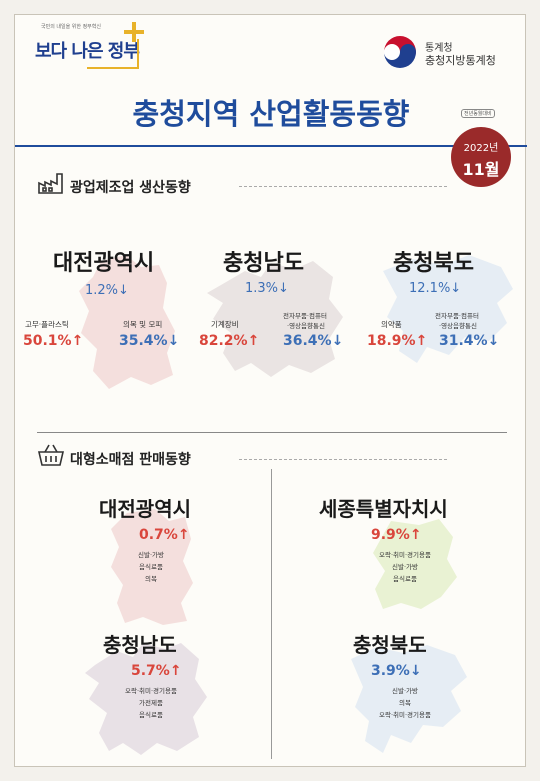 The height and width of the screenshot is (781, 540). What do you see at coordinates (271, 614) in the screenshot?
I see `vertical-divider` at bounding box center [271, 614].